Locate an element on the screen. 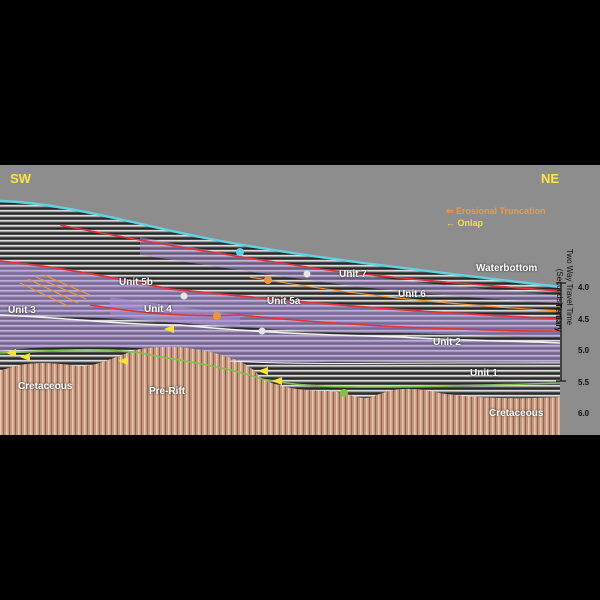 The height and width of the screenshot is (600, 600). label-unit-3: Unit 3 is located at coordinates (22, 310).